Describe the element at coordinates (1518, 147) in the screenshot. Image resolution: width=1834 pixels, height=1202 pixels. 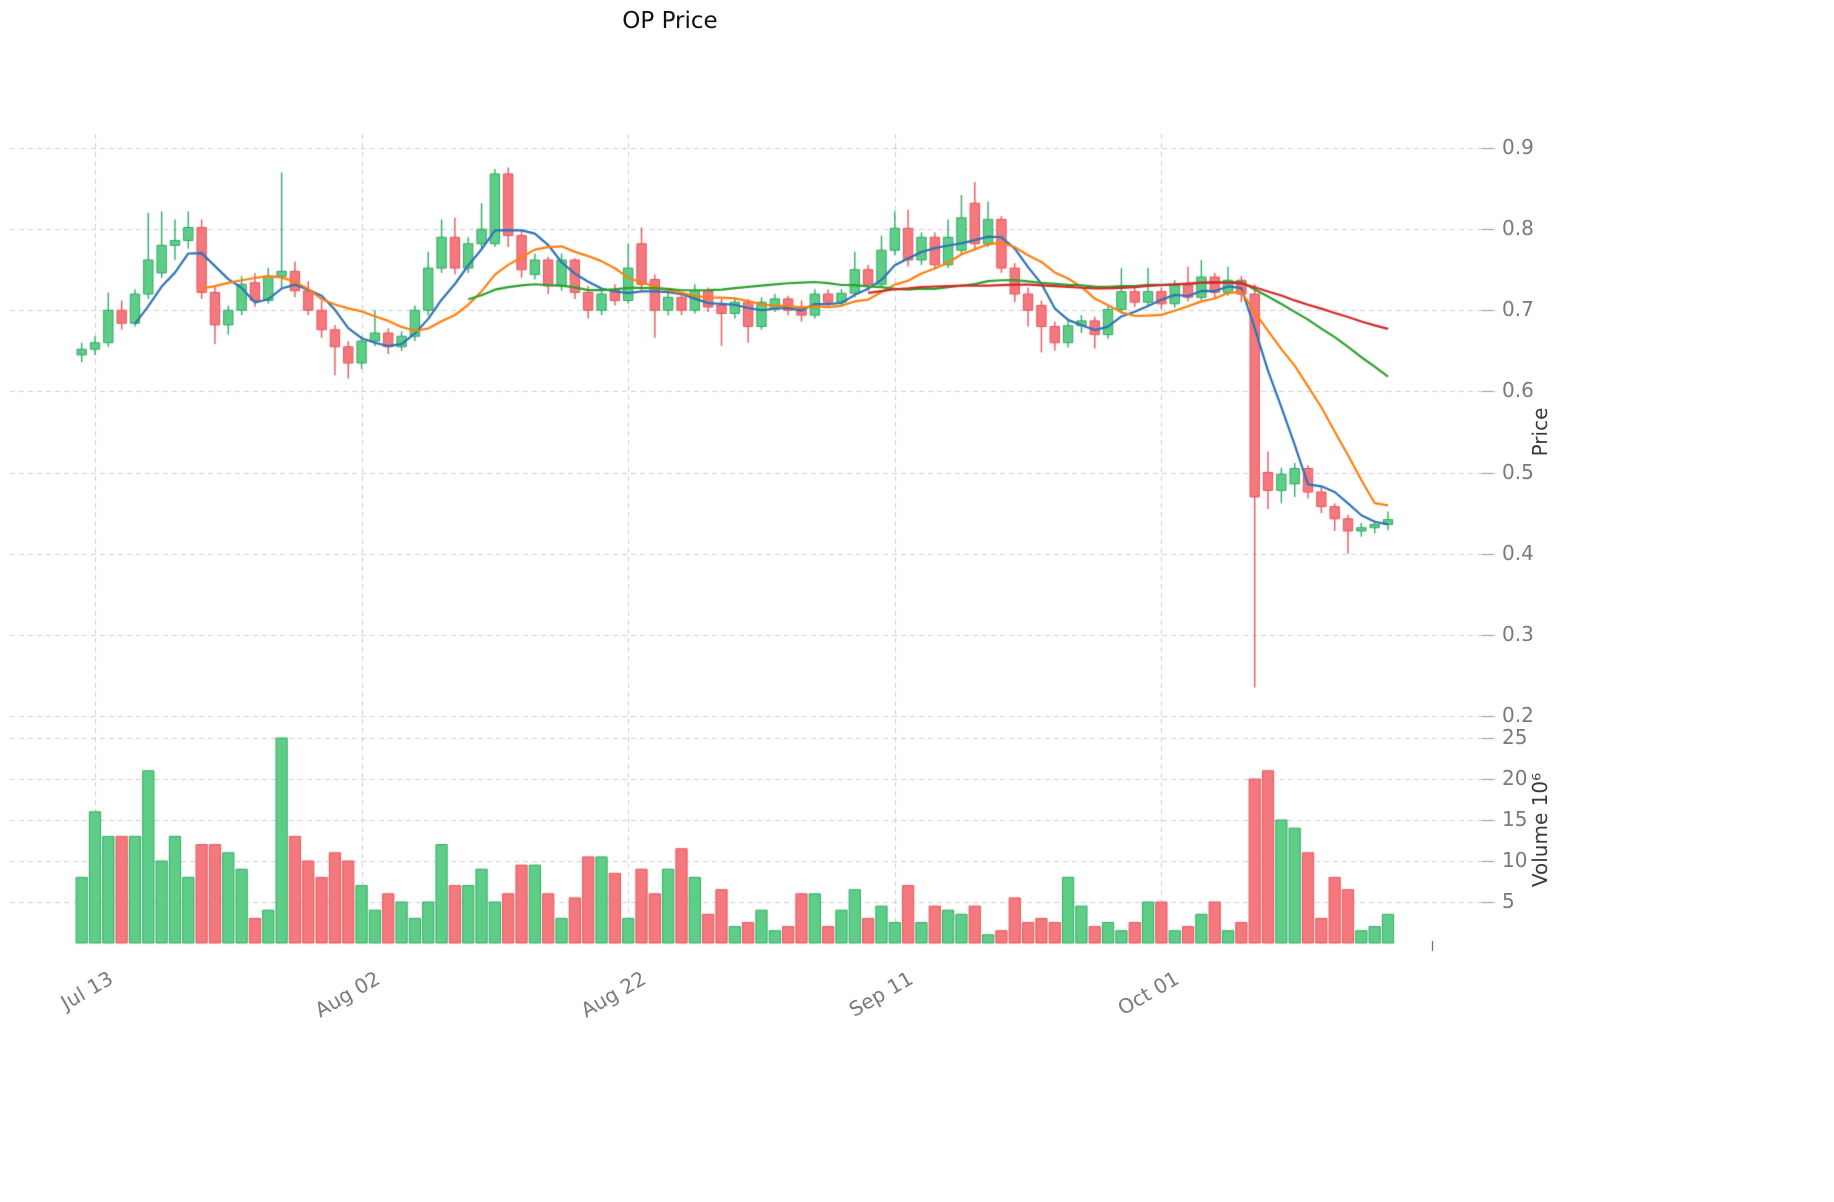
I see `price-tick-label: 0.9` at that location.